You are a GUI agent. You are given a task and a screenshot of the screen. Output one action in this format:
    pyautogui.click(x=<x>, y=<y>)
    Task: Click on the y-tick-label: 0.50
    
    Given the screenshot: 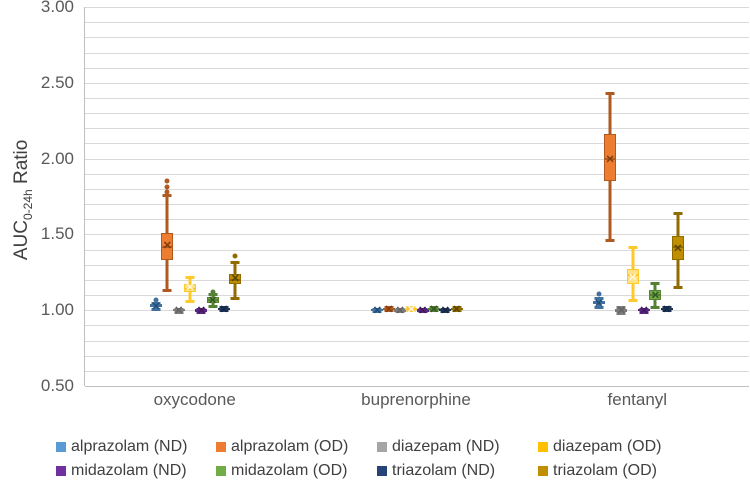 What is the action you would take?
    pyautogui.click(x=57, y=385)
    